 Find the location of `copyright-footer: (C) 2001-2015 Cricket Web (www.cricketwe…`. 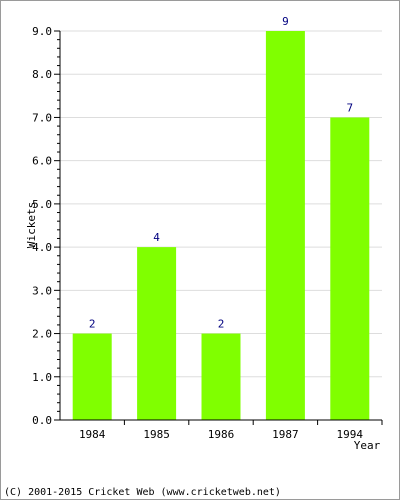

copyright-footer: (C) 2001-2015 Cricket Web (www.cricketwe… is located at coordinates (142, 492).